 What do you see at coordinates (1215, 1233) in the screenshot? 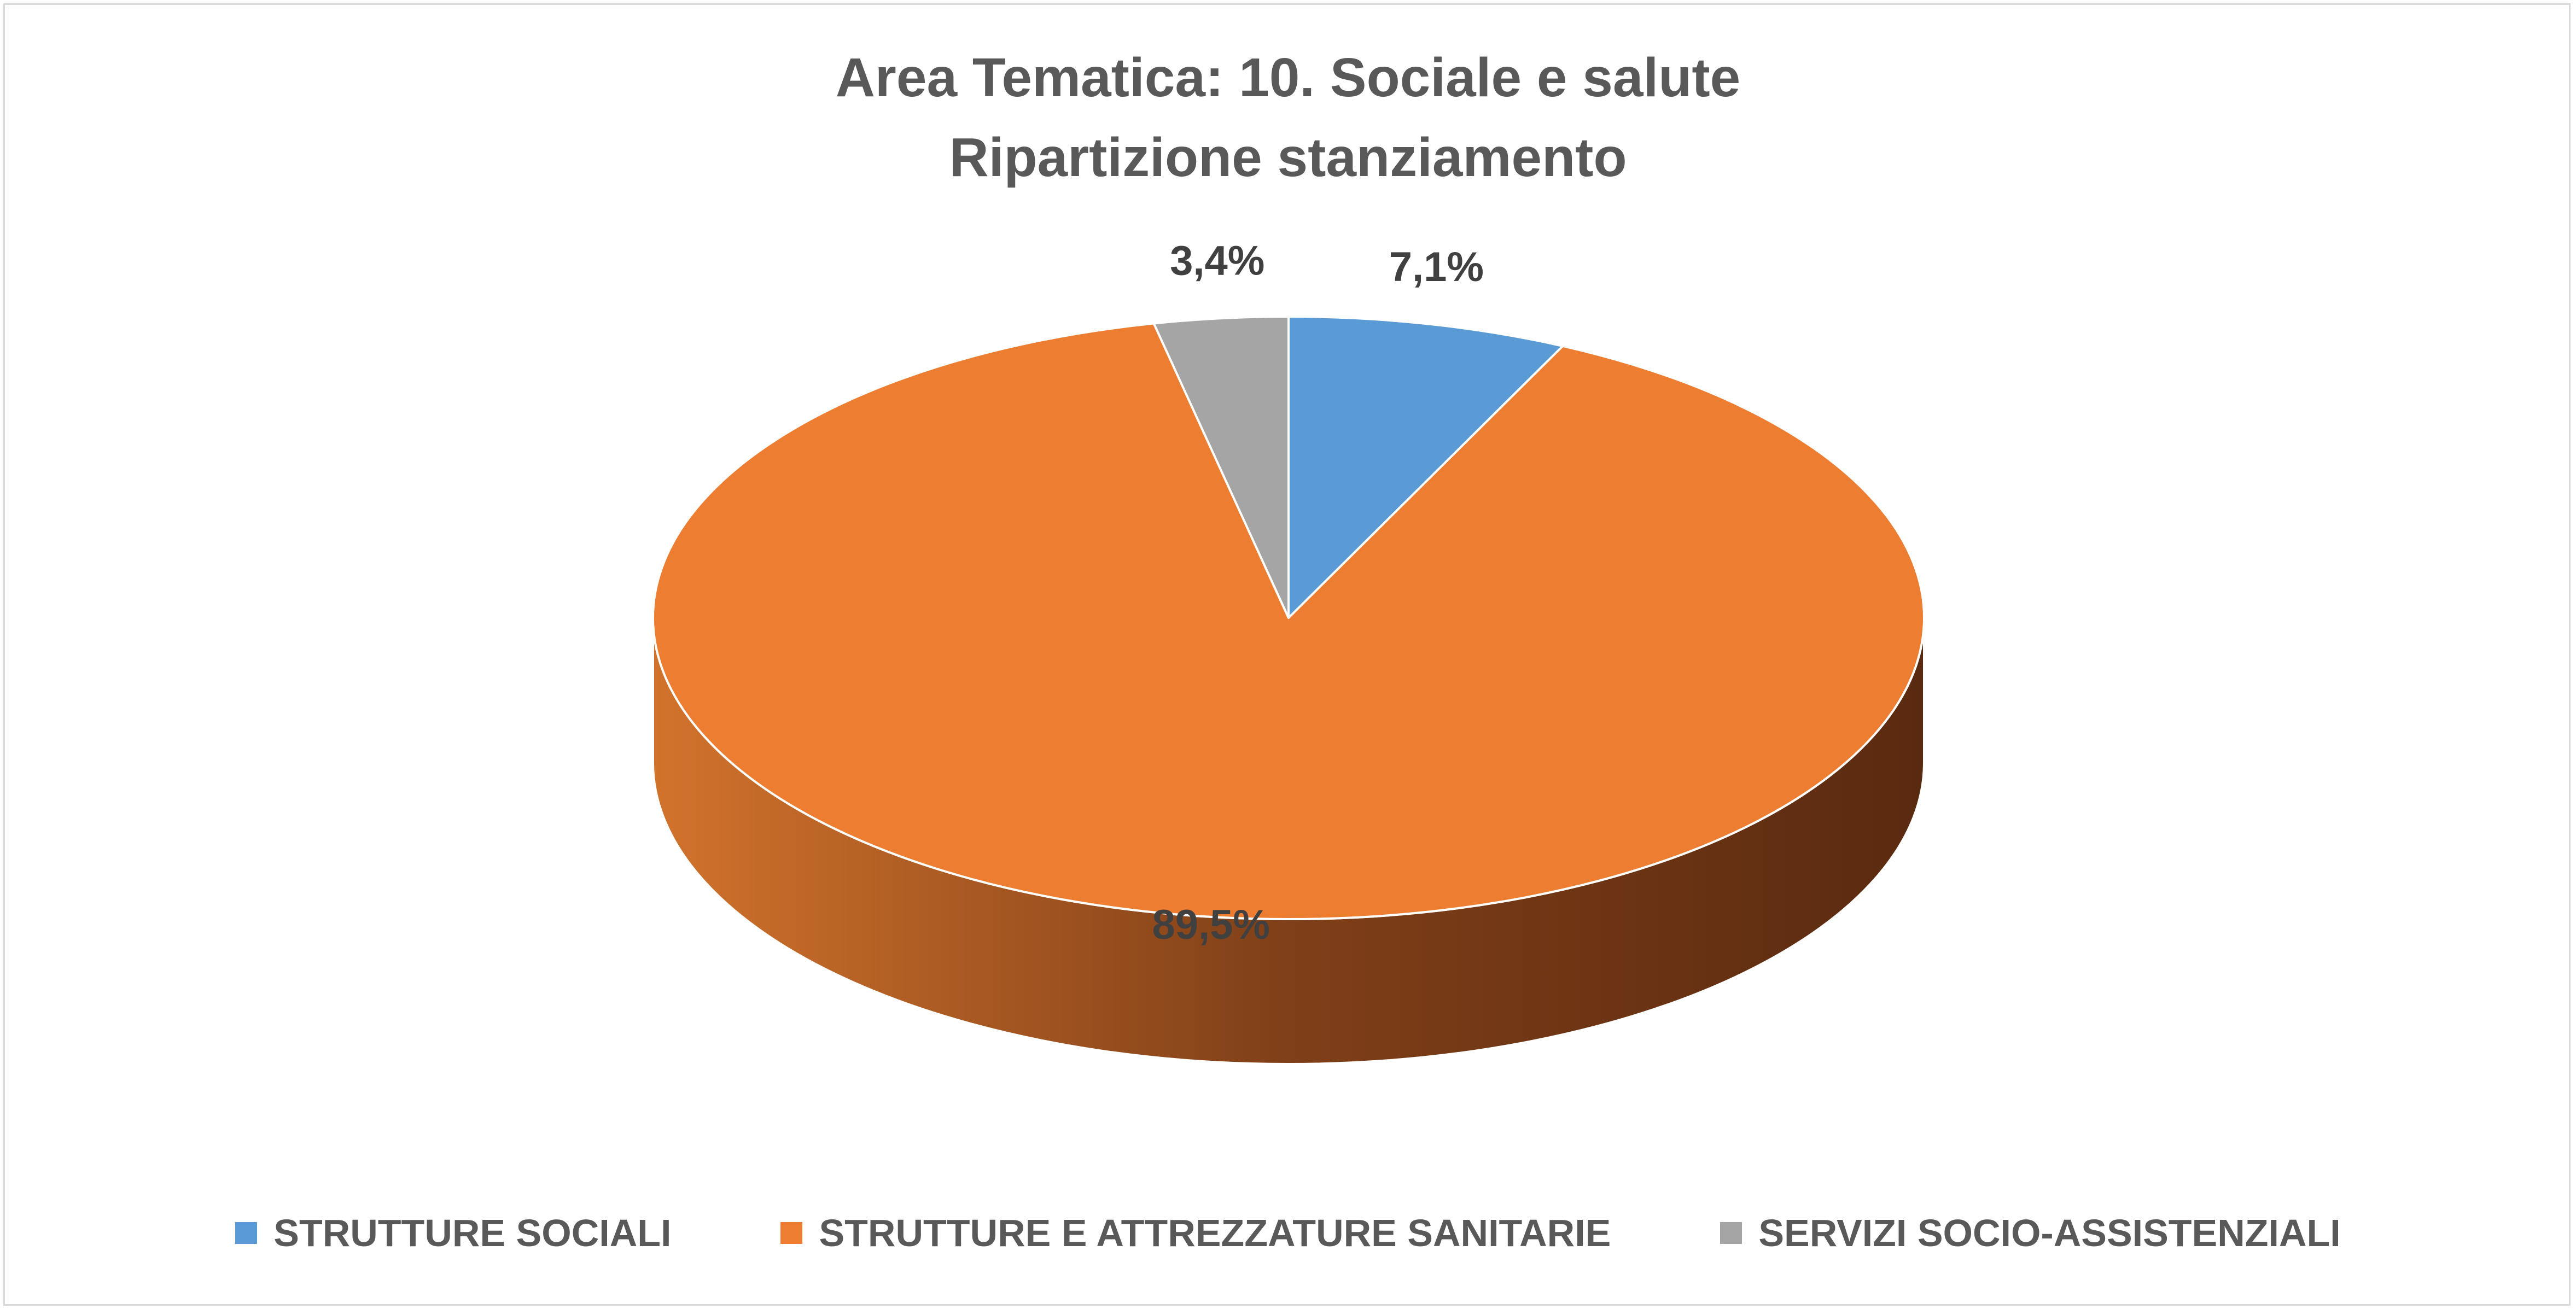
I see `legend-label: STRUTTURE E ATTREZZATURE SANITARIE` at bounding box center [1215, 1233].